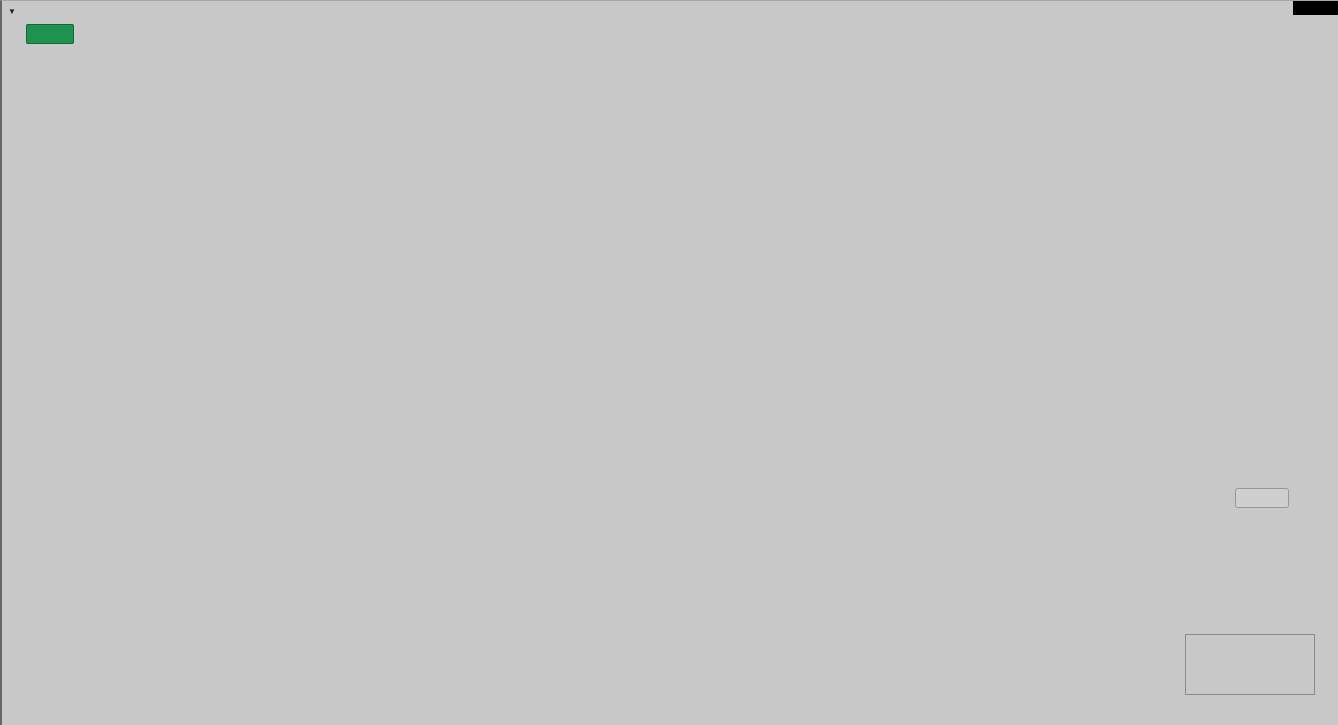 The height and width of the screenshot is (725, 1338). I want to click on show-button, so click(50, 34).